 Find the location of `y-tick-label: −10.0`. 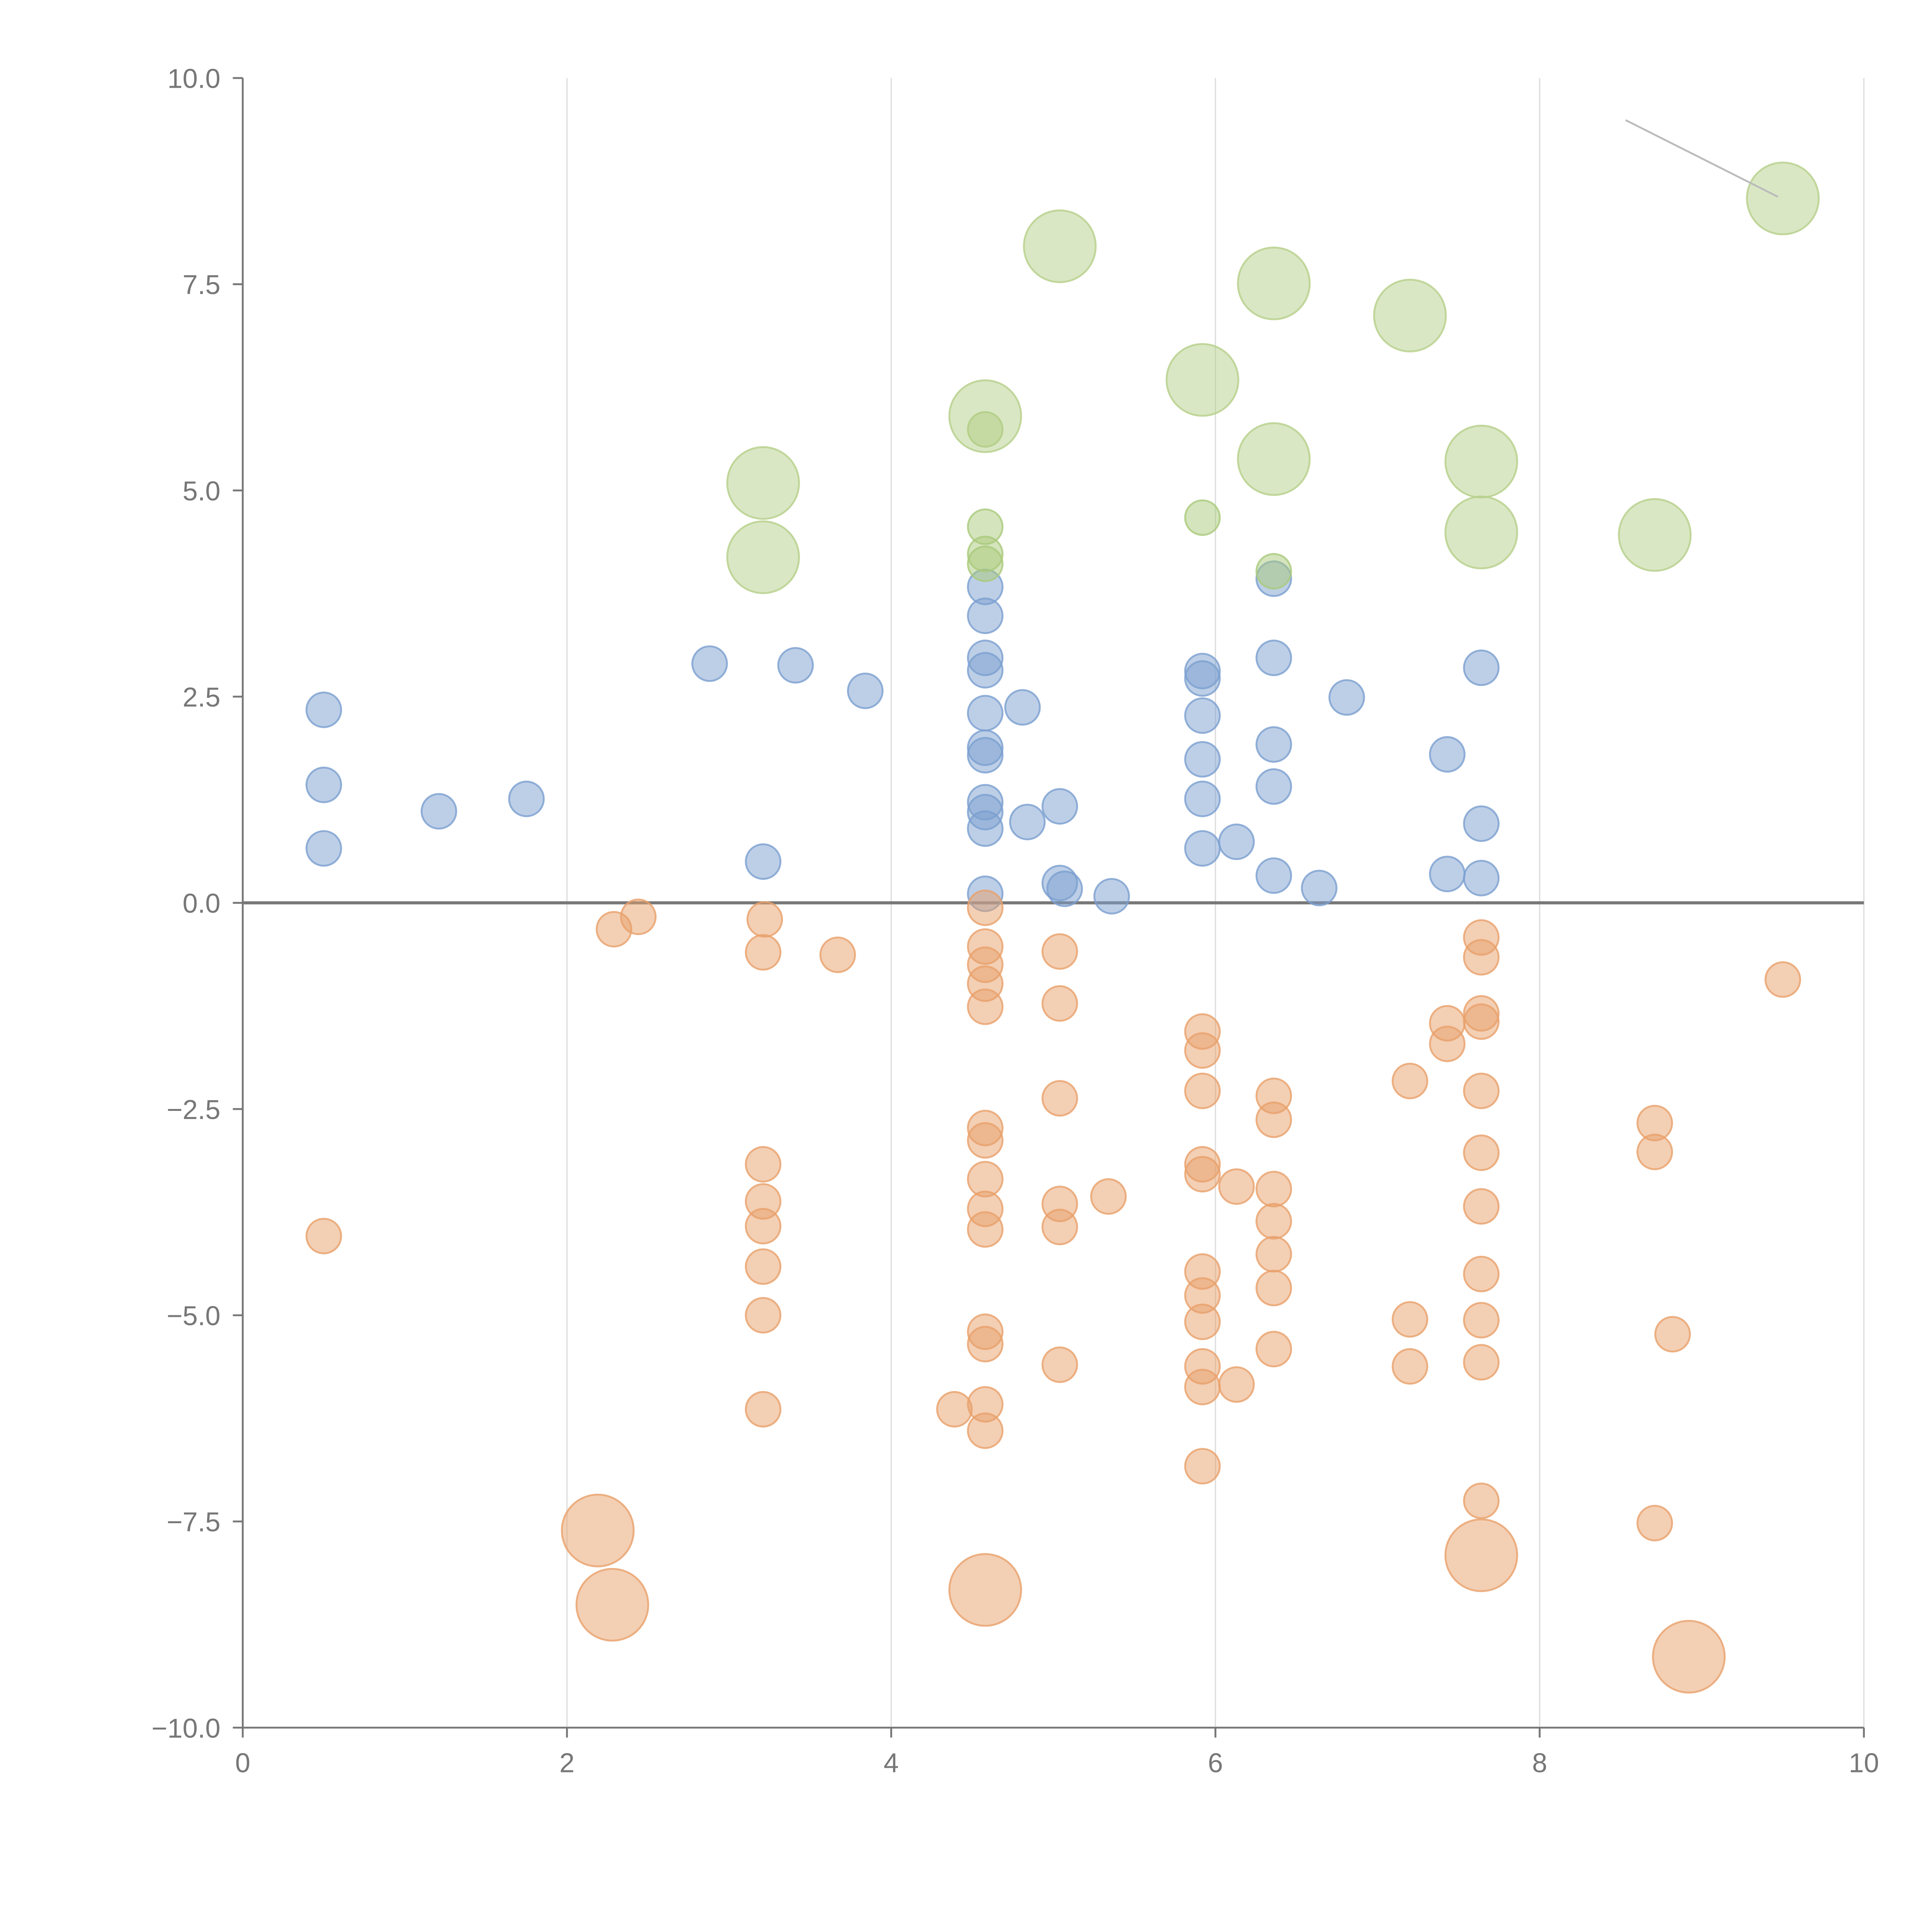

y-tick-label: −10.0 is located at coordinates (185, 1728).